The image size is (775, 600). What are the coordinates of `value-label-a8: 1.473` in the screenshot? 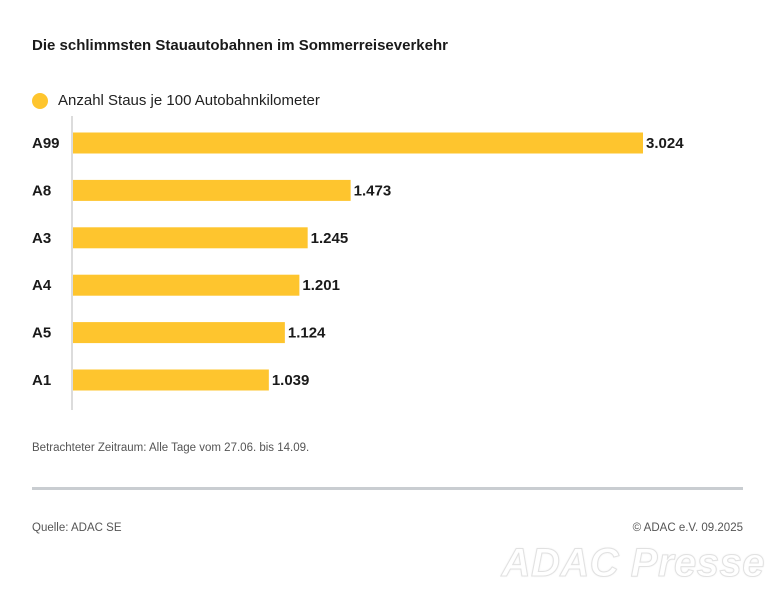 It's located at (373, 190).